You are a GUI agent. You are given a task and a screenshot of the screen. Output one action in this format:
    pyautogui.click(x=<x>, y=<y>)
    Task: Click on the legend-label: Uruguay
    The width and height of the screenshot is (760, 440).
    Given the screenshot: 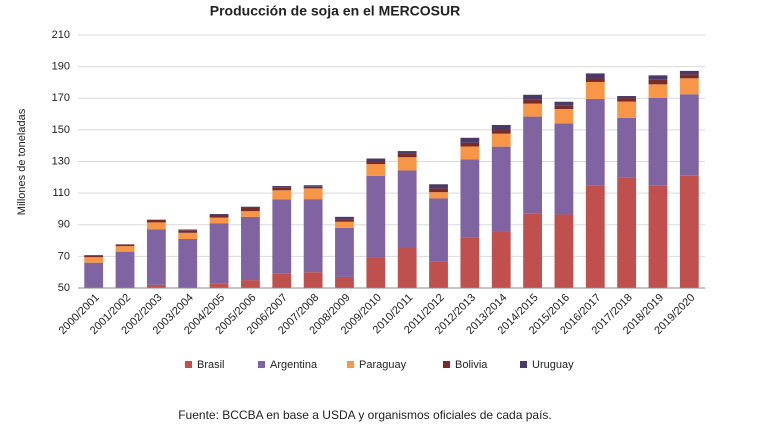 What is the action you would take?
    pyautogui.click(x=553, y=365)
    